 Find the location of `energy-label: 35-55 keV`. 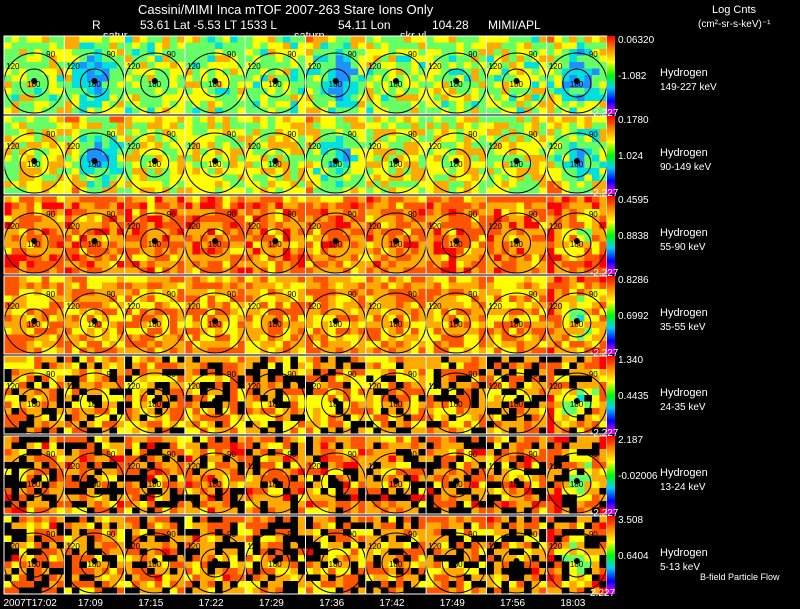

energy-label: 35-55 keV is located at coordinates (683, 327).